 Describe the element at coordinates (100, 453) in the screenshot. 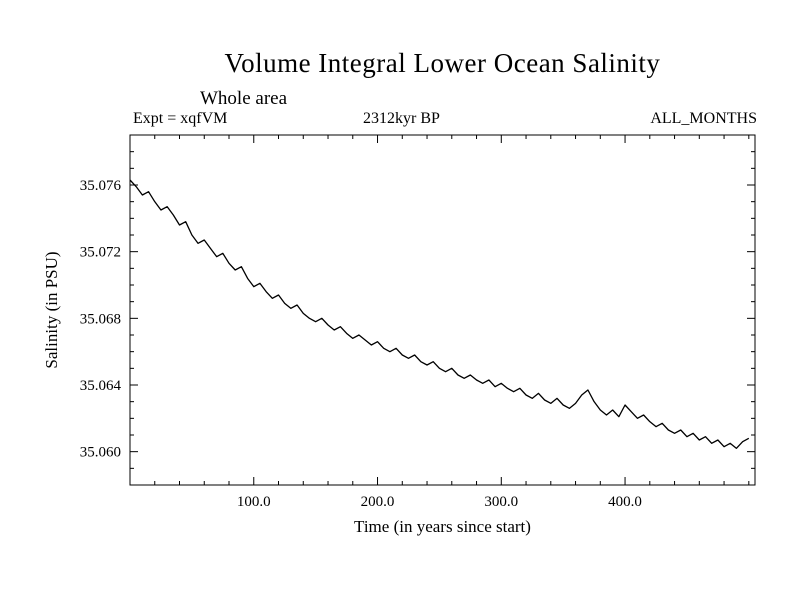

I see `y-tick-label: 35.060` at that location.